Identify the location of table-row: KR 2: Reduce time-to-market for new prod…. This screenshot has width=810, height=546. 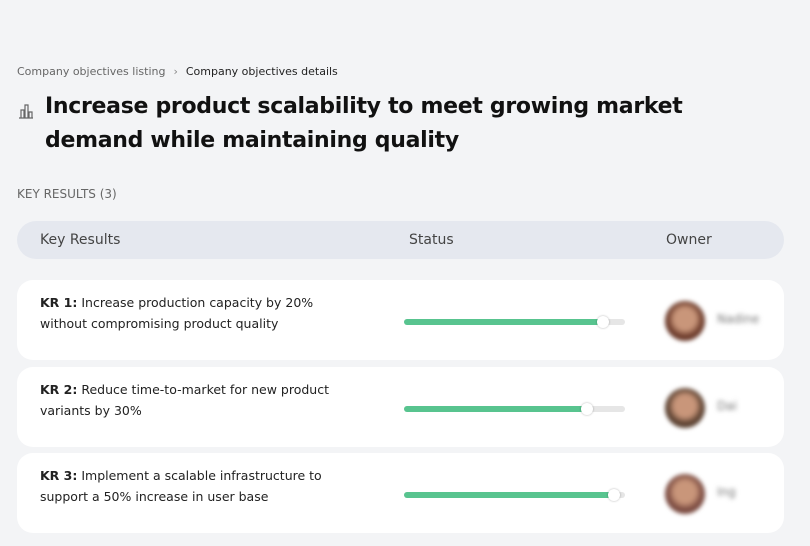
(400, 407).